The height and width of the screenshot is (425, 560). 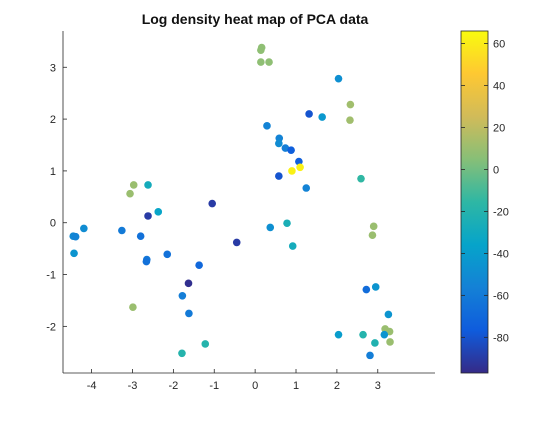 What do you see at coordinates (255, 386) in the screenshot?
I see `x-tick-label: 0` at bounding box center [255, 386].